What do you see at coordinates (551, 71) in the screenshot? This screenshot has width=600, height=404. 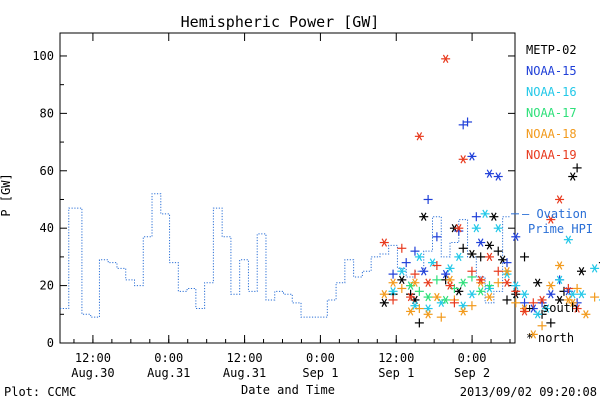 I see `legend-entry: NOAA-15` at bounding box center [551, 71].